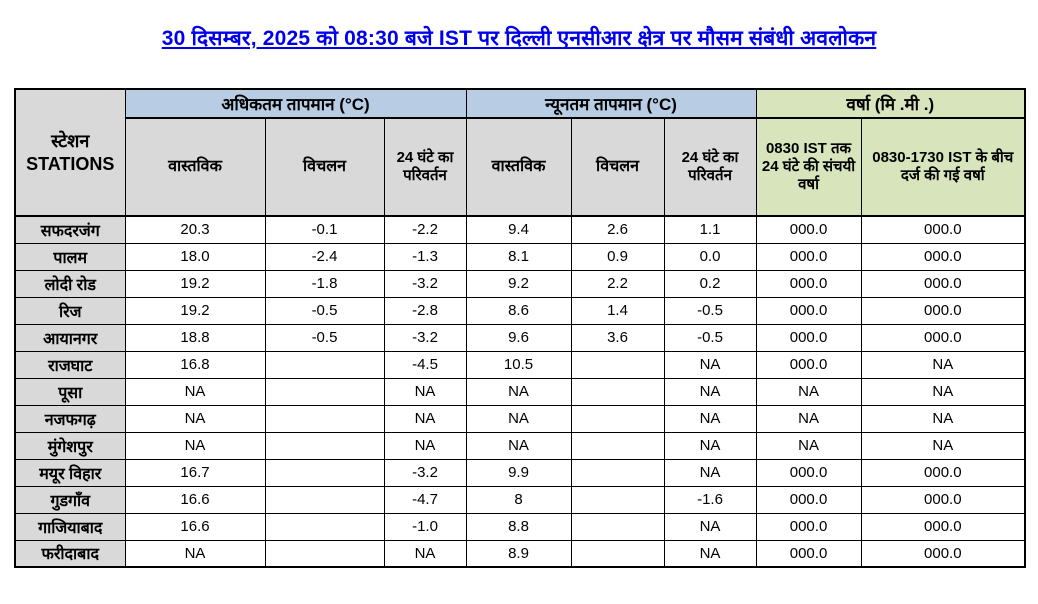  Describe the element at coordinates (518, 283) in the screenshot. I see `value-cell: 9.2` at that location.